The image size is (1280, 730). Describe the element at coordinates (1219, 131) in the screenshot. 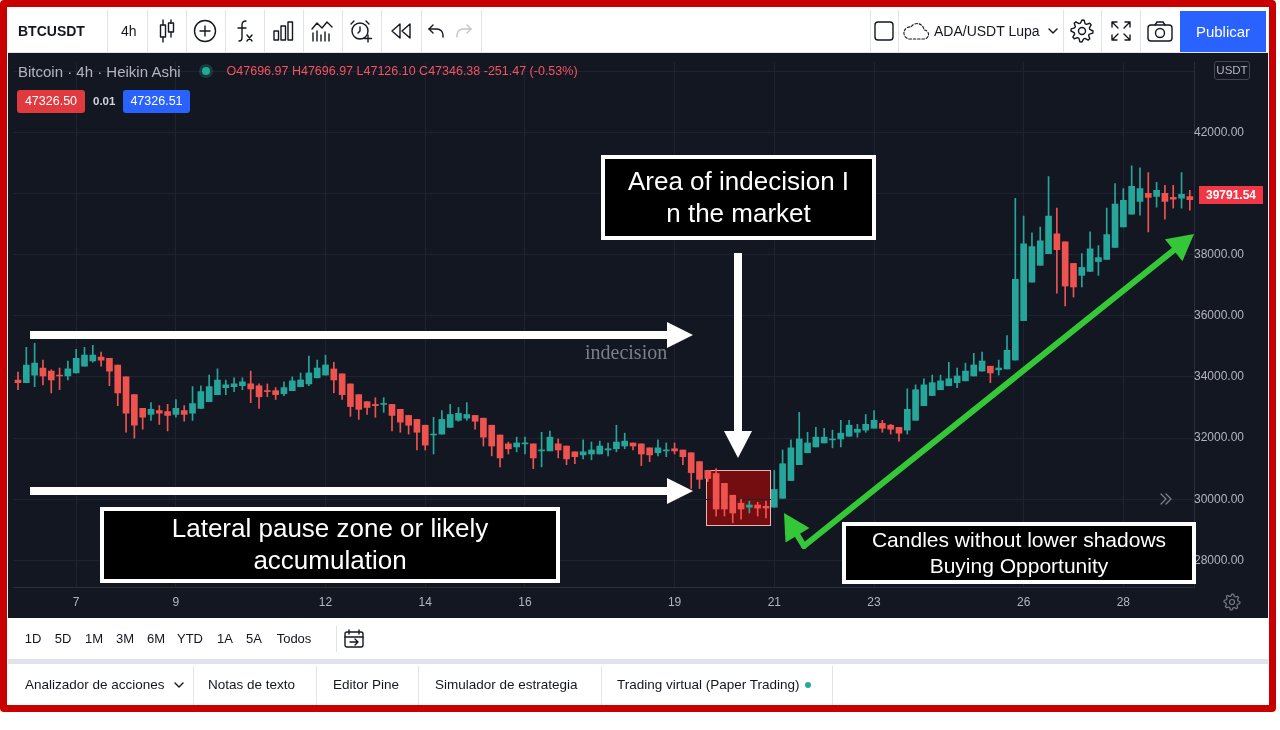

I see `y-tick-label: 42000.00` at that location.